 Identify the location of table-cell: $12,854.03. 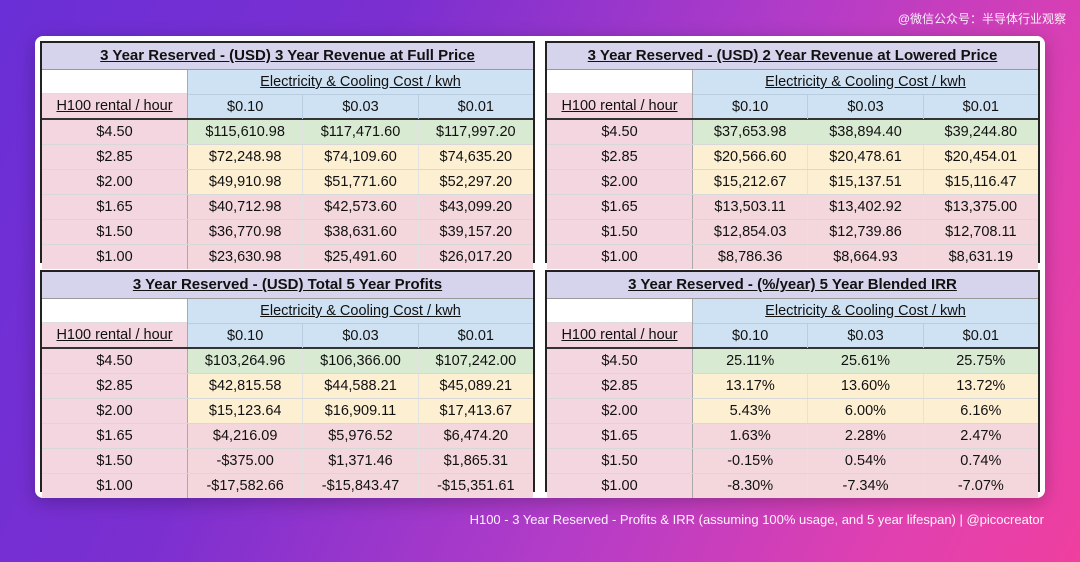
(751, 232).